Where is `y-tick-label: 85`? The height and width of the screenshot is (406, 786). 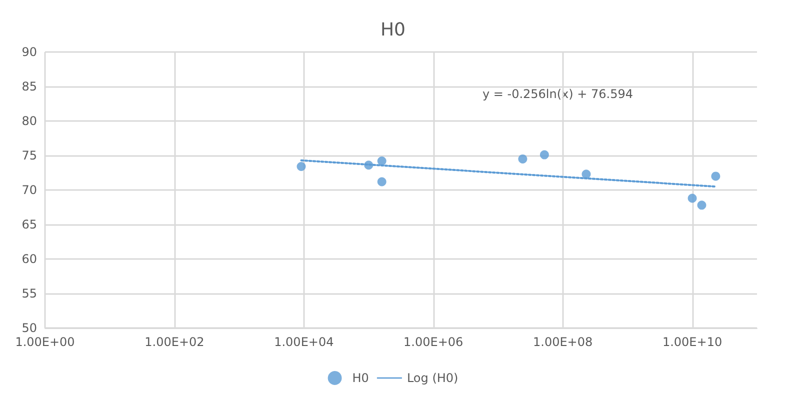 y-tick-label: 85 is located at coordinates (29, 87).